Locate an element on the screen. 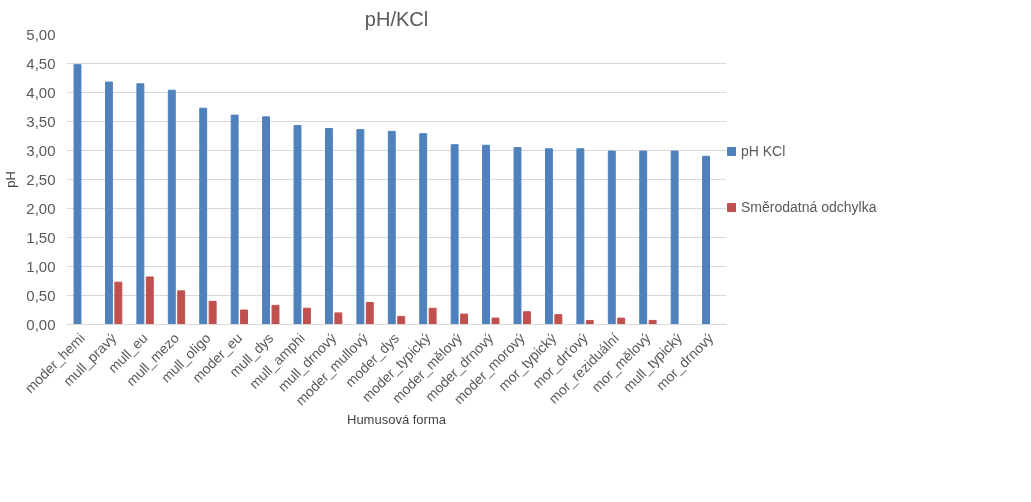 This screenshot has height=502, width=1031. chart-title: pH/KCl is located at coordinates (396, 18).